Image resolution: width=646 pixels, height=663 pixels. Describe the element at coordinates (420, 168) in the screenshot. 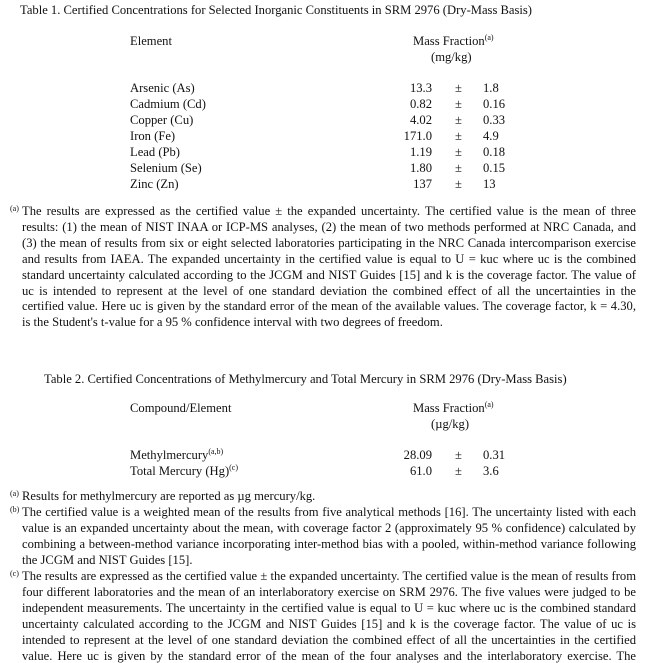

I see `row-value: 1.80` at that location.